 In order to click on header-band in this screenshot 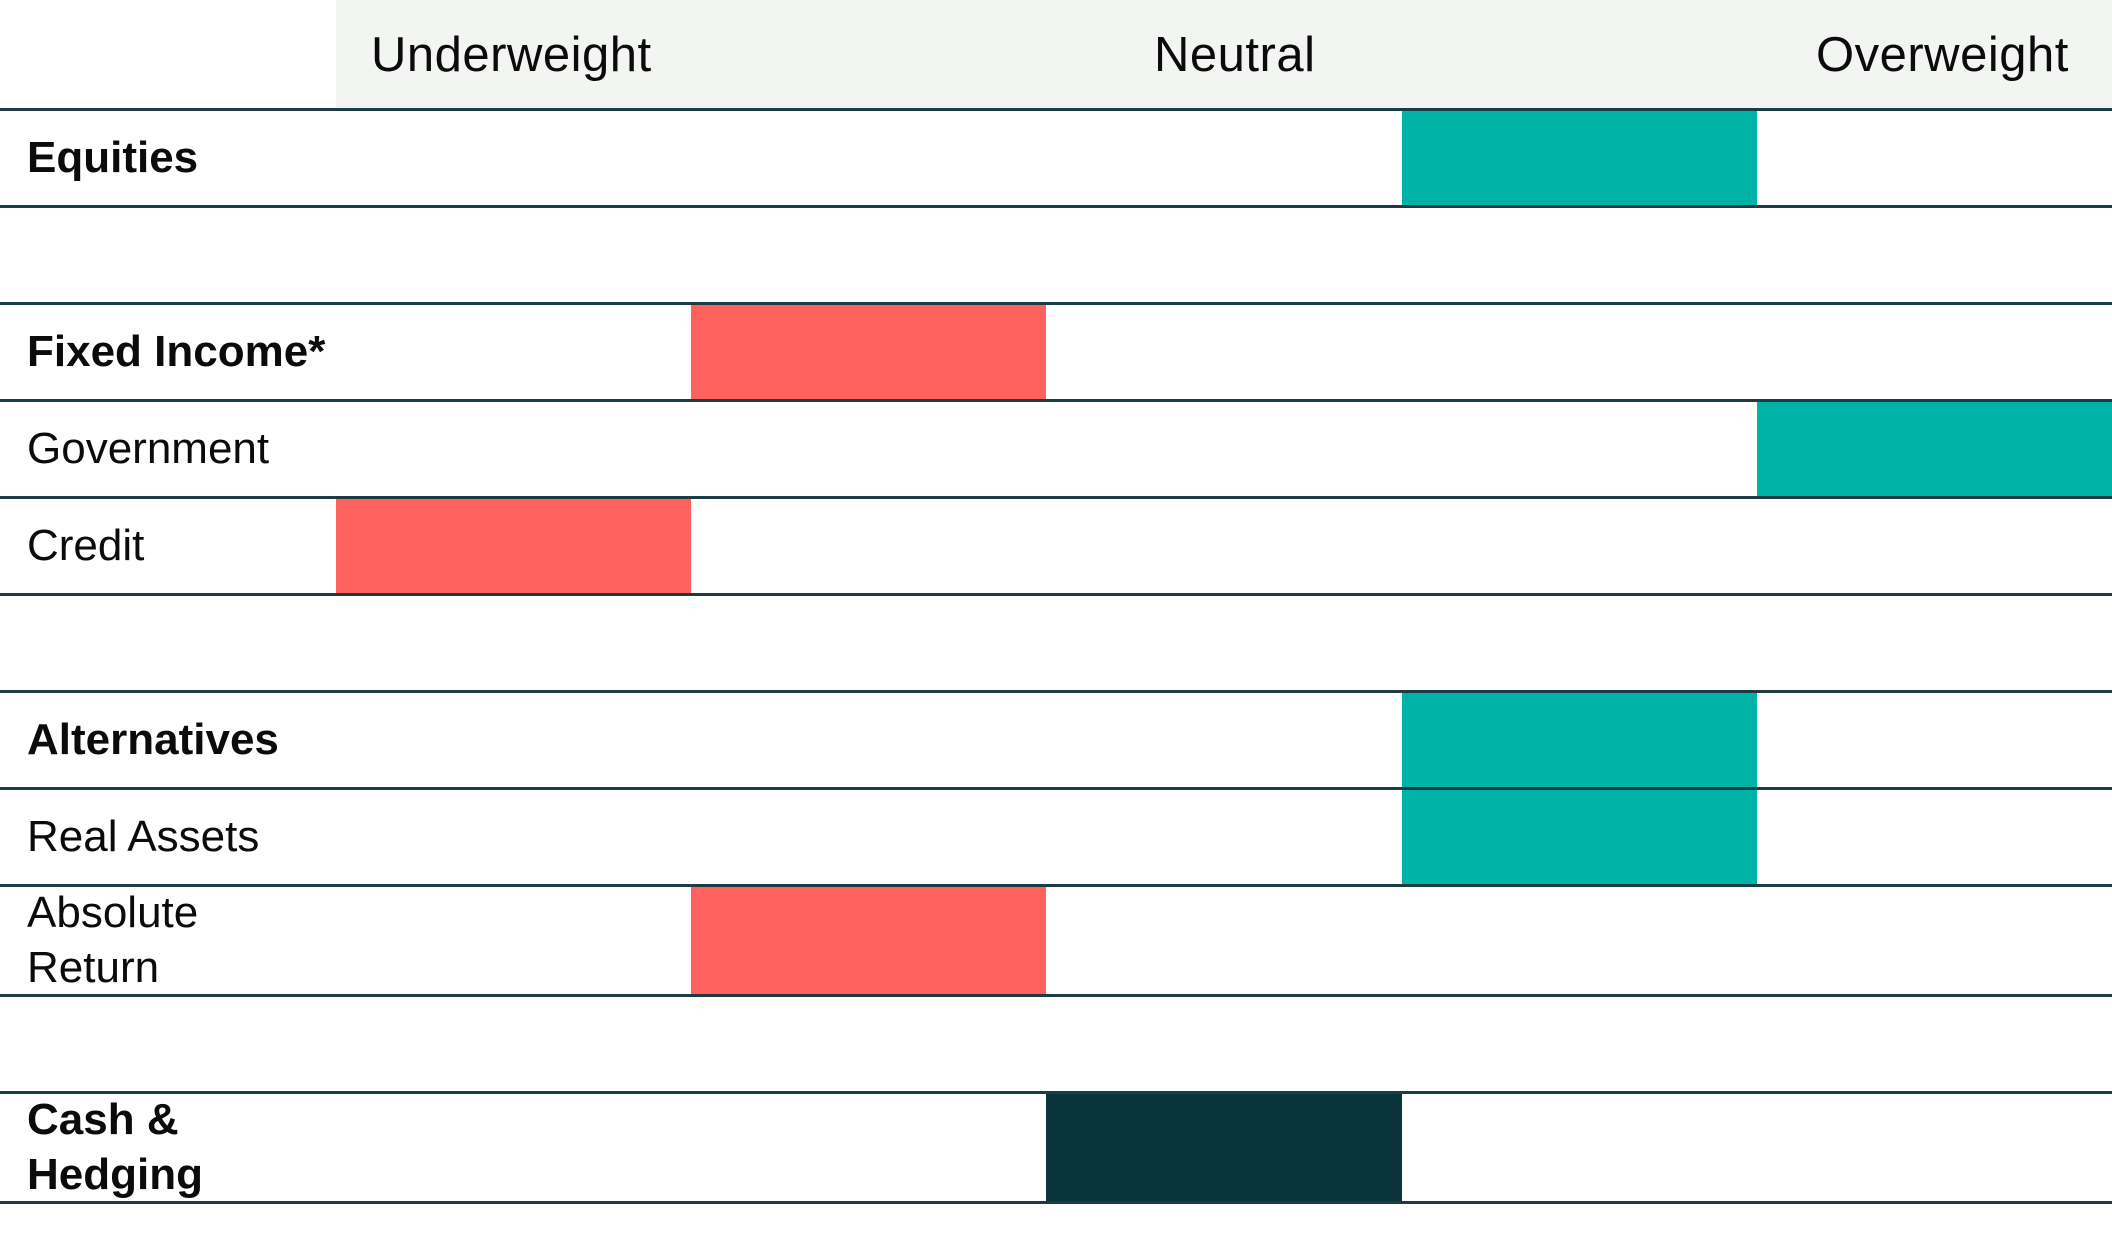, I will do `click(1224, 54)`.